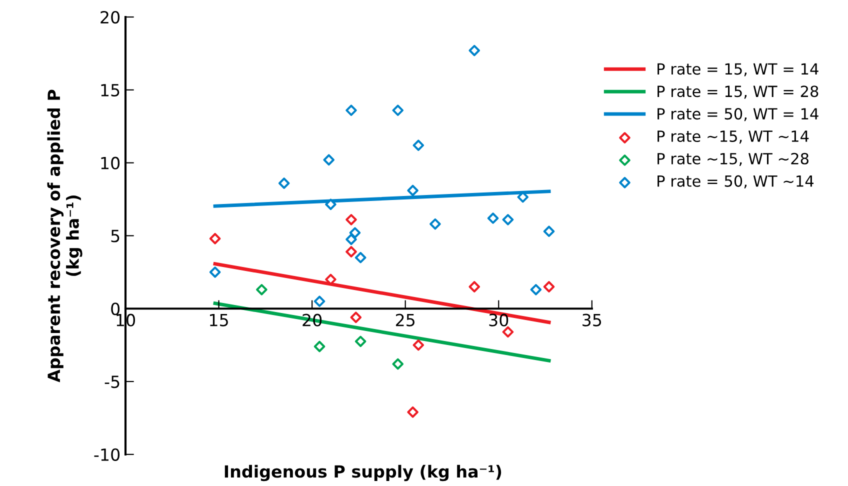 The image size is (848, 486). I want to click on y-tick-label: -5, so click(112, 382).